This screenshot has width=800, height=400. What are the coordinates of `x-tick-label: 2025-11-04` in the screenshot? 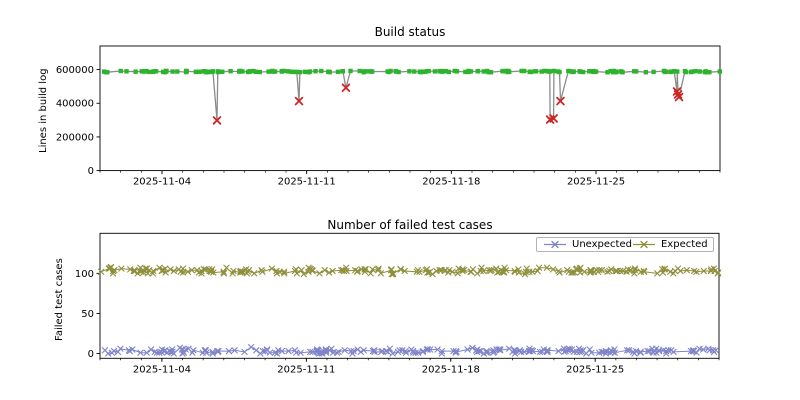 It's located at (162, 369).